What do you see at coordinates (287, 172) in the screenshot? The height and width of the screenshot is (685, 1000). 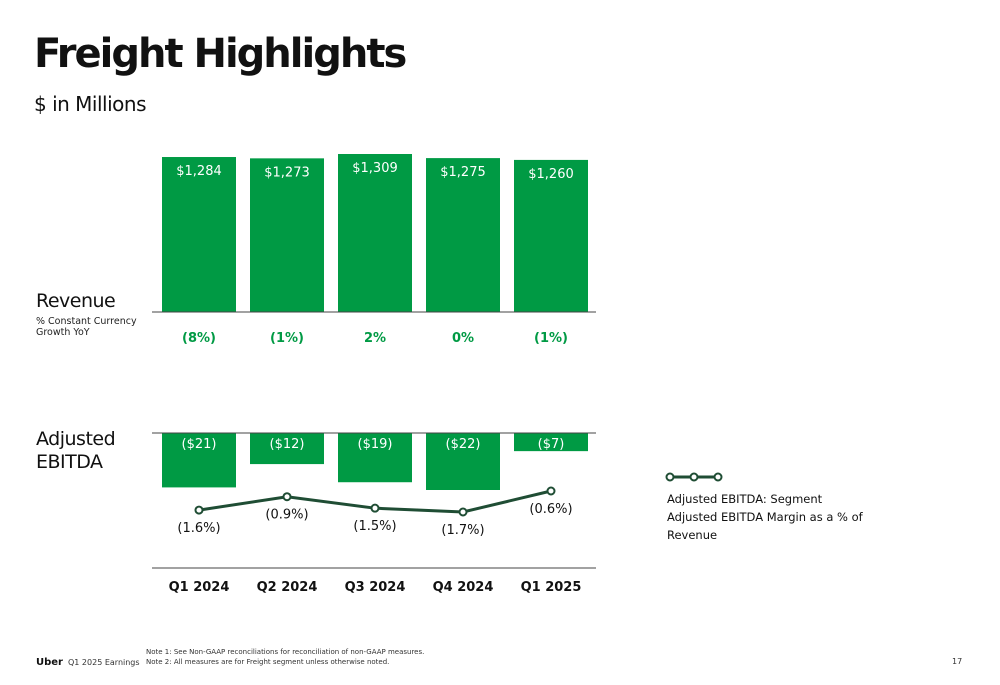 I see `revenue-bar-label: $1,273` at bounding box center [287, 172].